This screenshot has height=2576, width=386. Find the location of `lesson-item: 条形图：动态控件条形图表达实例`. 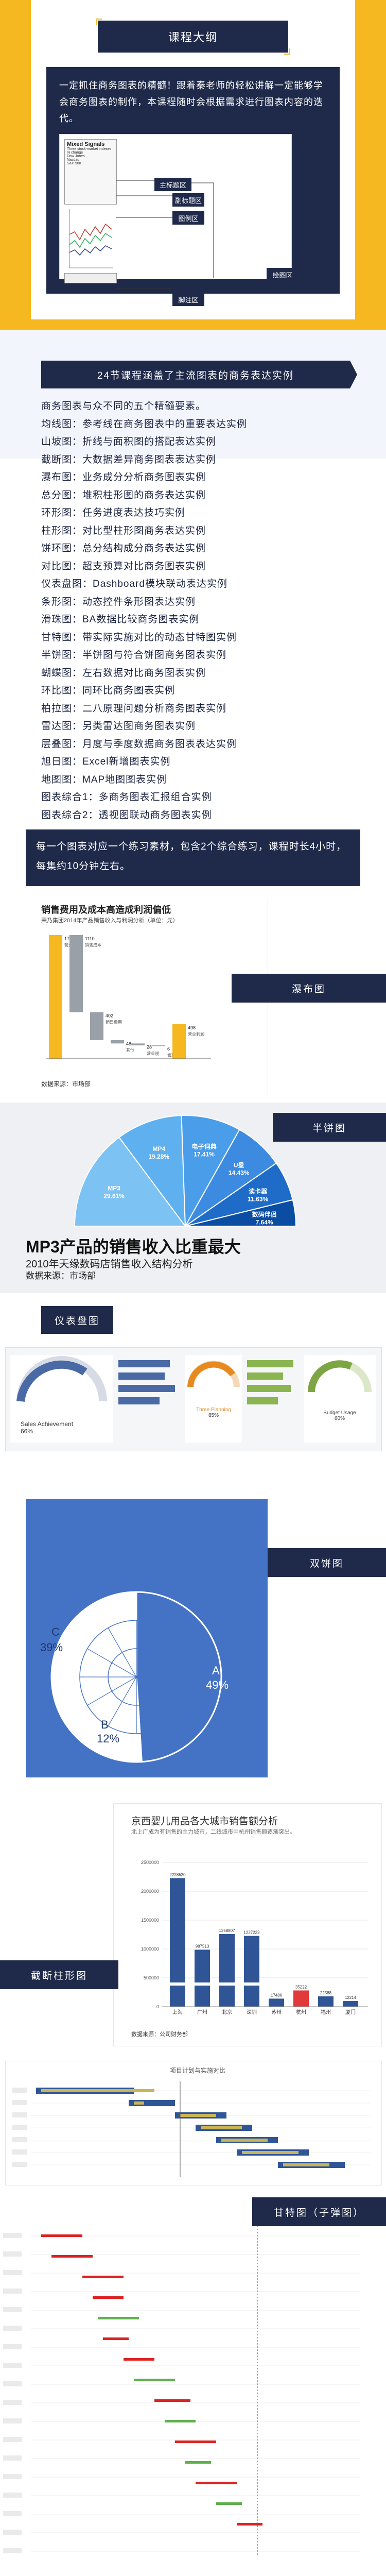

lesson-item: 条形图：动态控件条形图表达实例 is located at coordinates (119, 601).